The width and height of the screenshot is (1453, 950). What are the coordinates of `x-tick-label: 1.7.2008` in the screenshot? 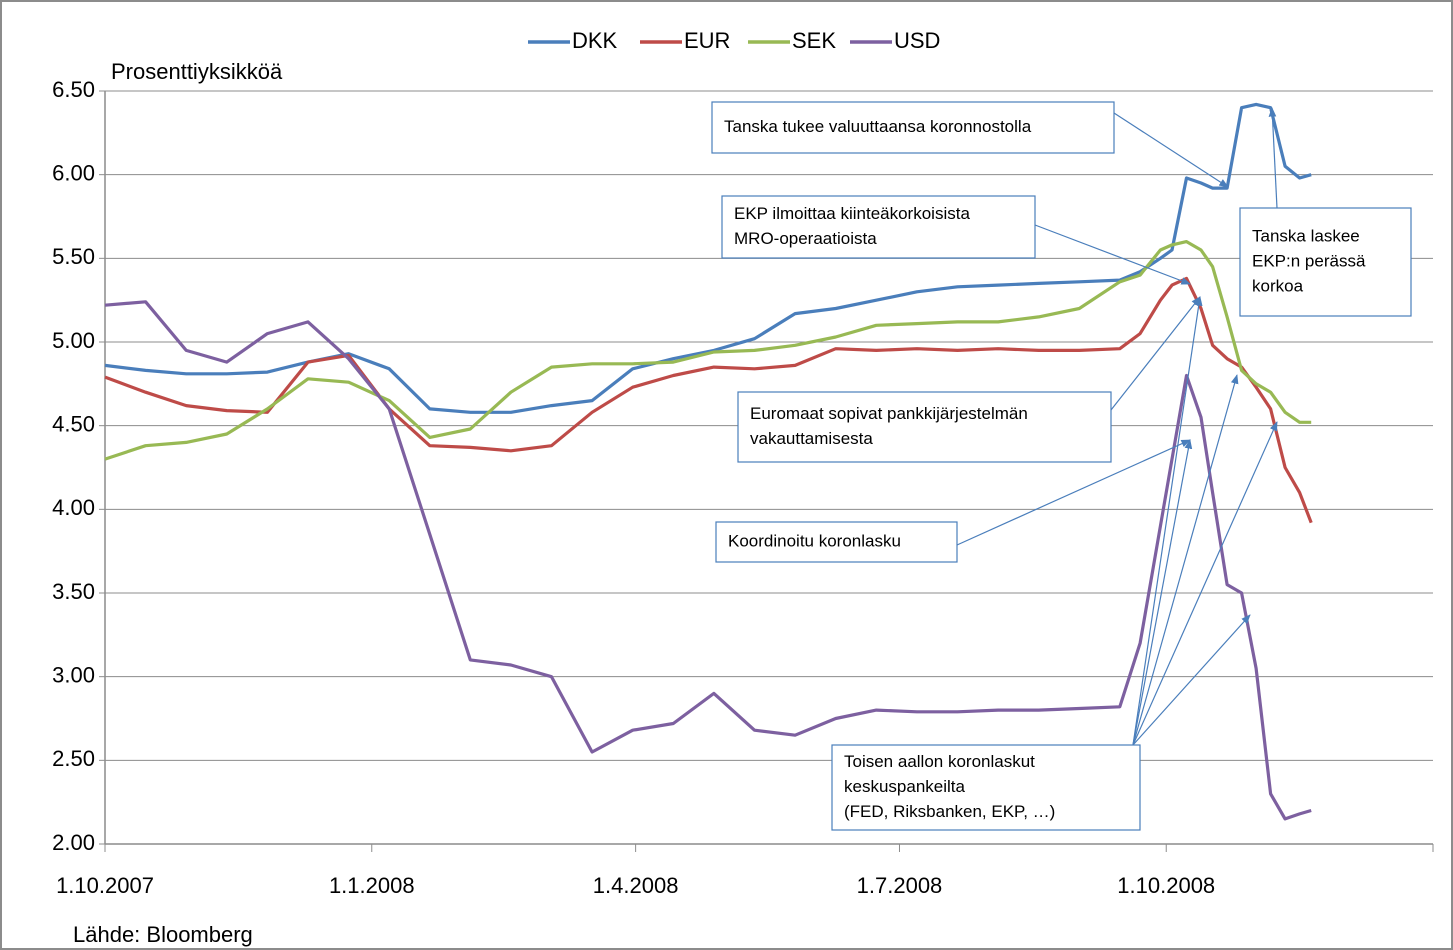 It's located at (900, 885).